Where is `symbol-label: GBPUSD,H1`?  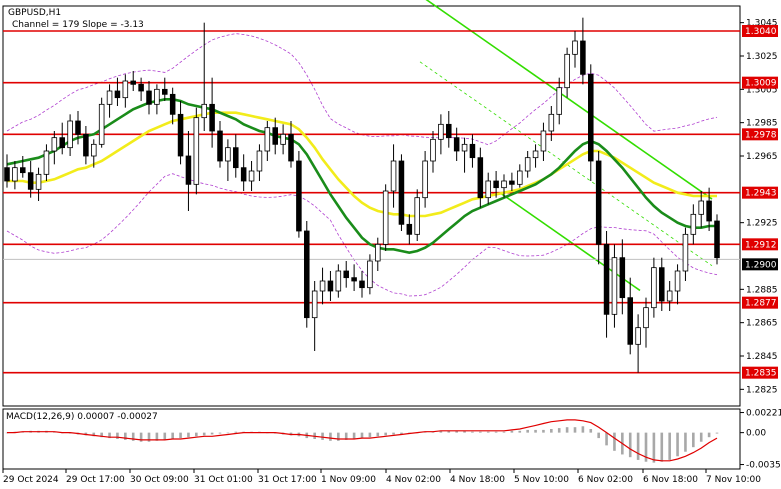
symbol-label: GBPUSD,H1 is located at coordinates (34, 13).